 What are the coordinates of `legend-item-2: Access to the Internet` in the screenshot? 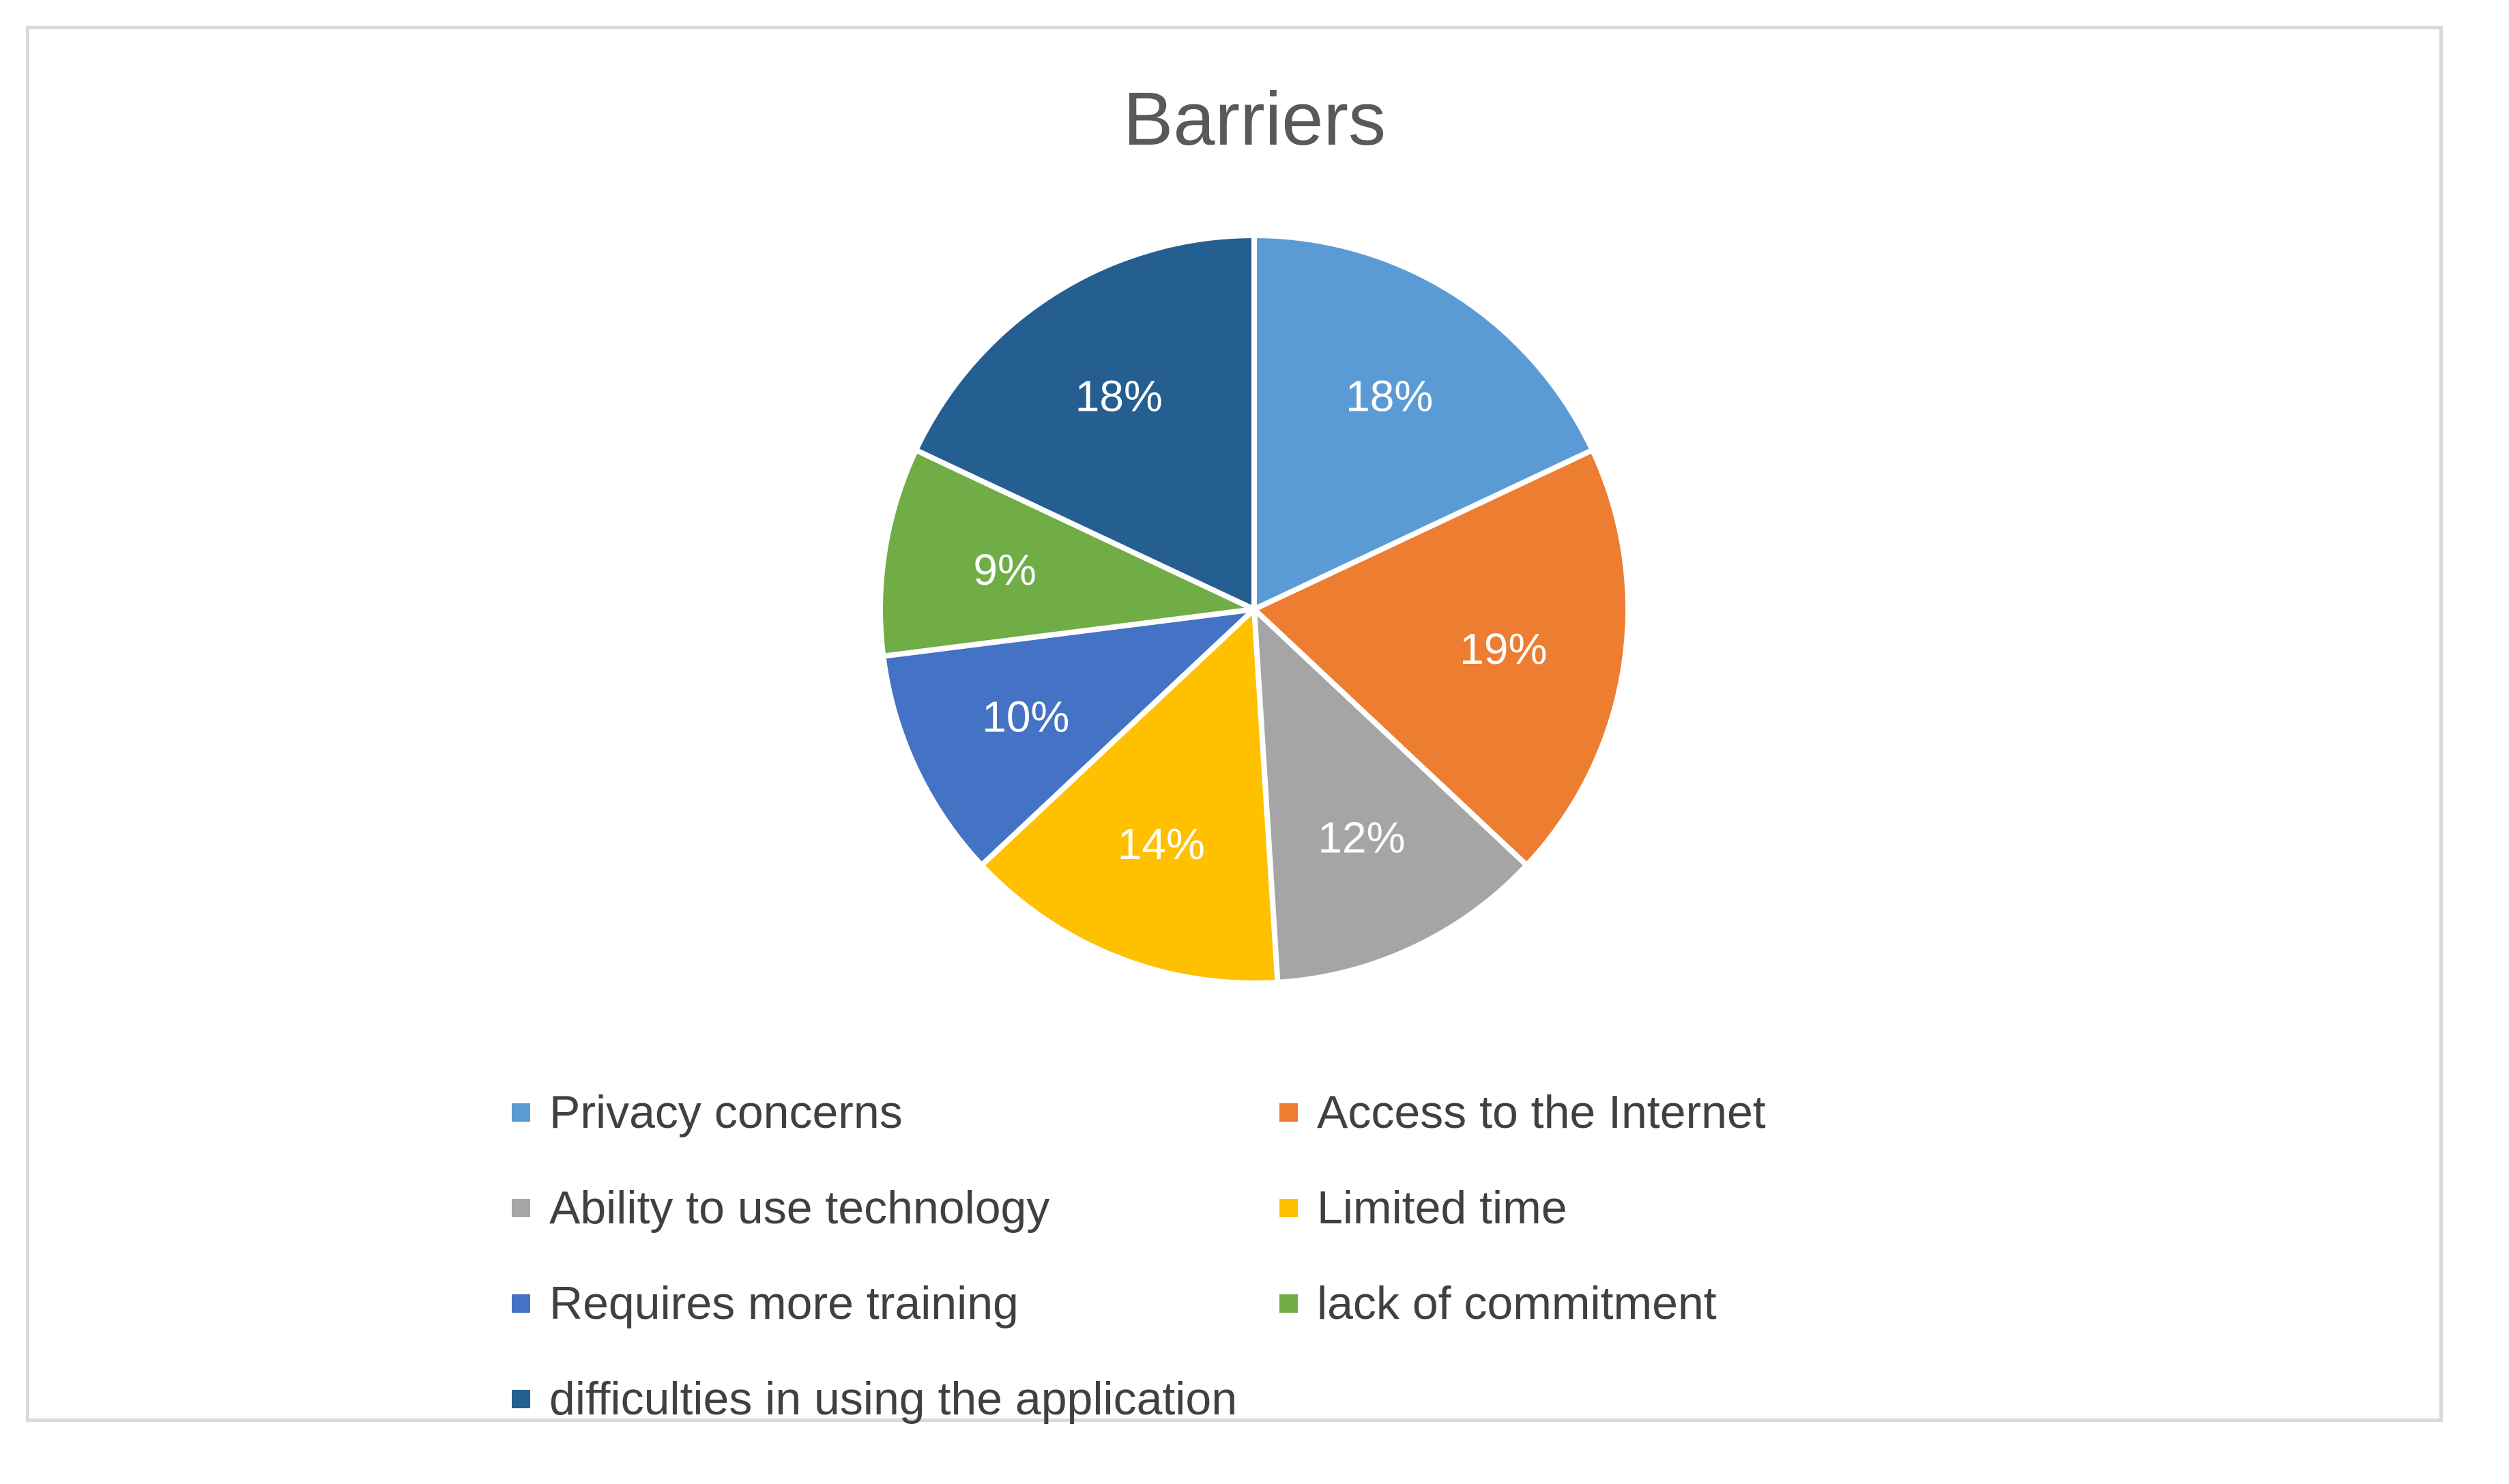 It's located at (1577, 1112).